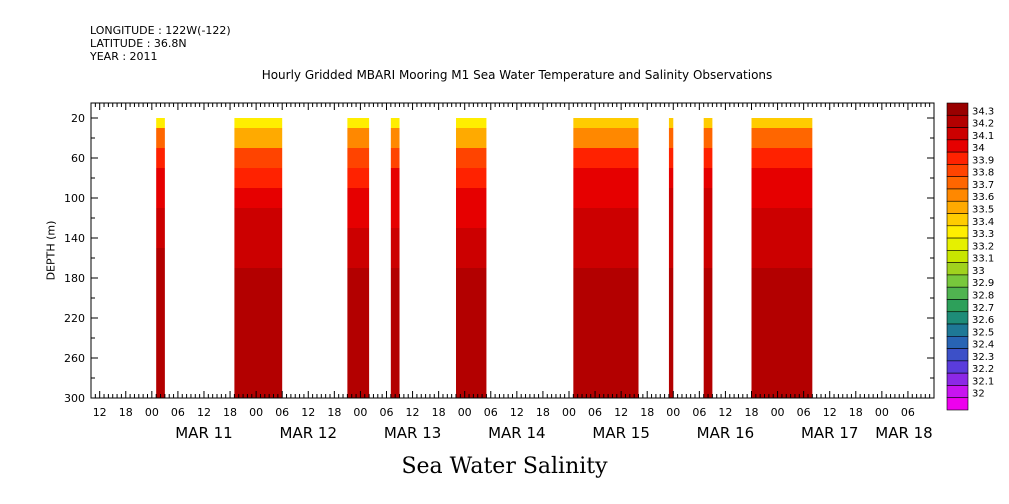 Image resolution: width=1009 pixels, height=504 pixels. Describe the element at coordinates (620, 433) in the screenshot. I see `x-date-label: MAR 15` at that location.